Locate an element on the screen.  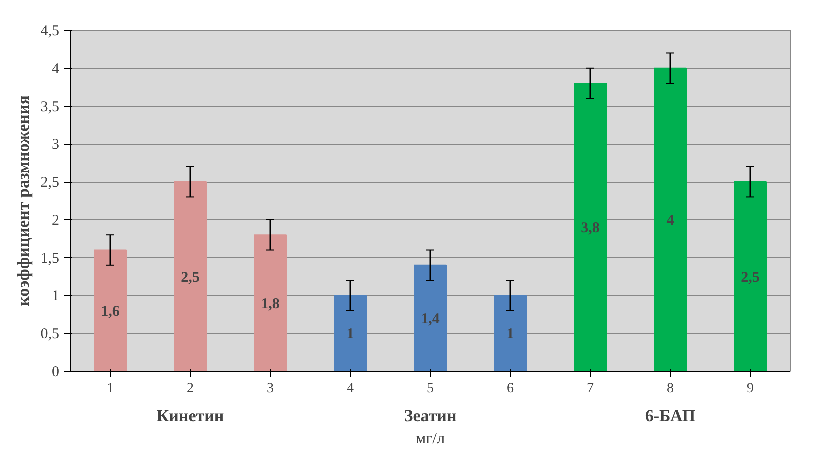
y-tick-label: 2,5 is located at coordinates (50, 183).